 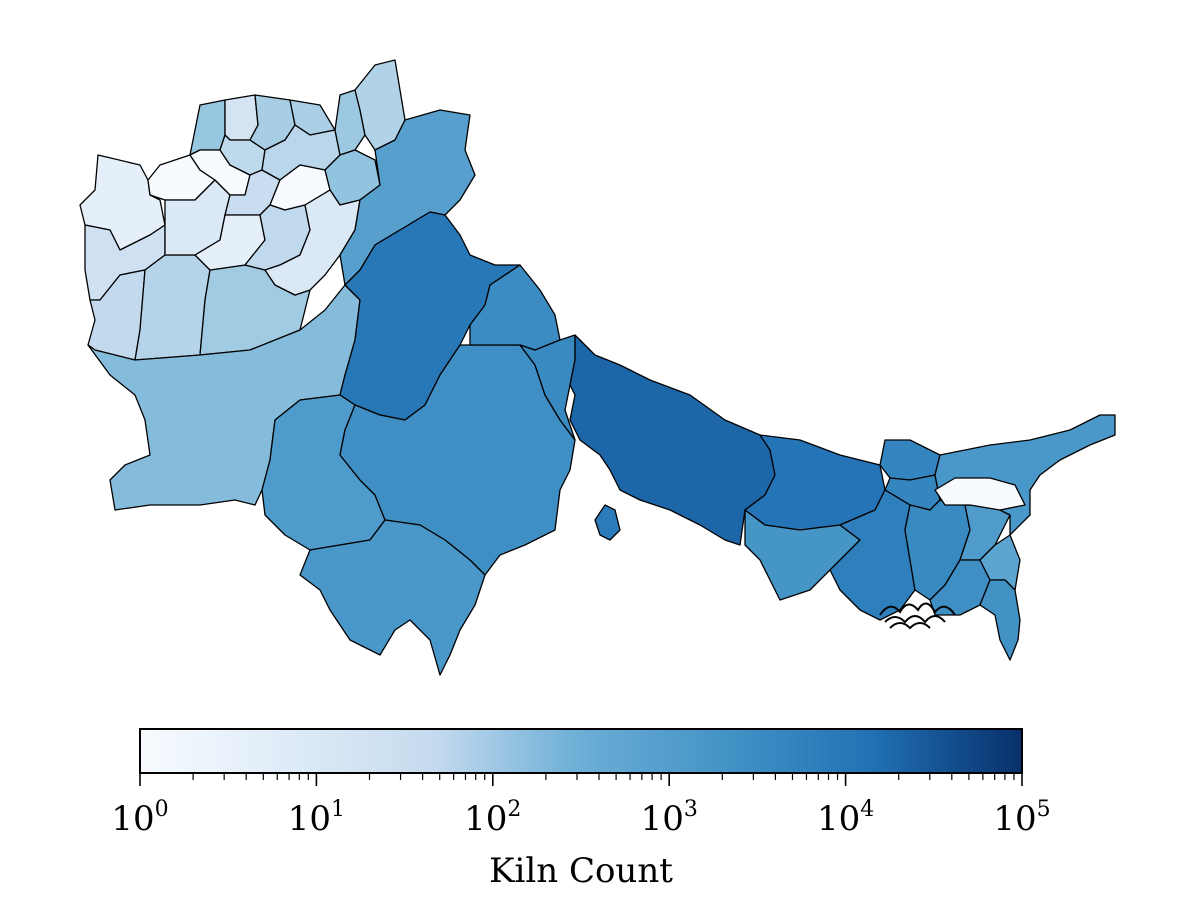 What do you see at coordinates (607, 522) in the screenshot?
I see `region-madhya-pradesh-pocket` at bounding box center [607, 522].